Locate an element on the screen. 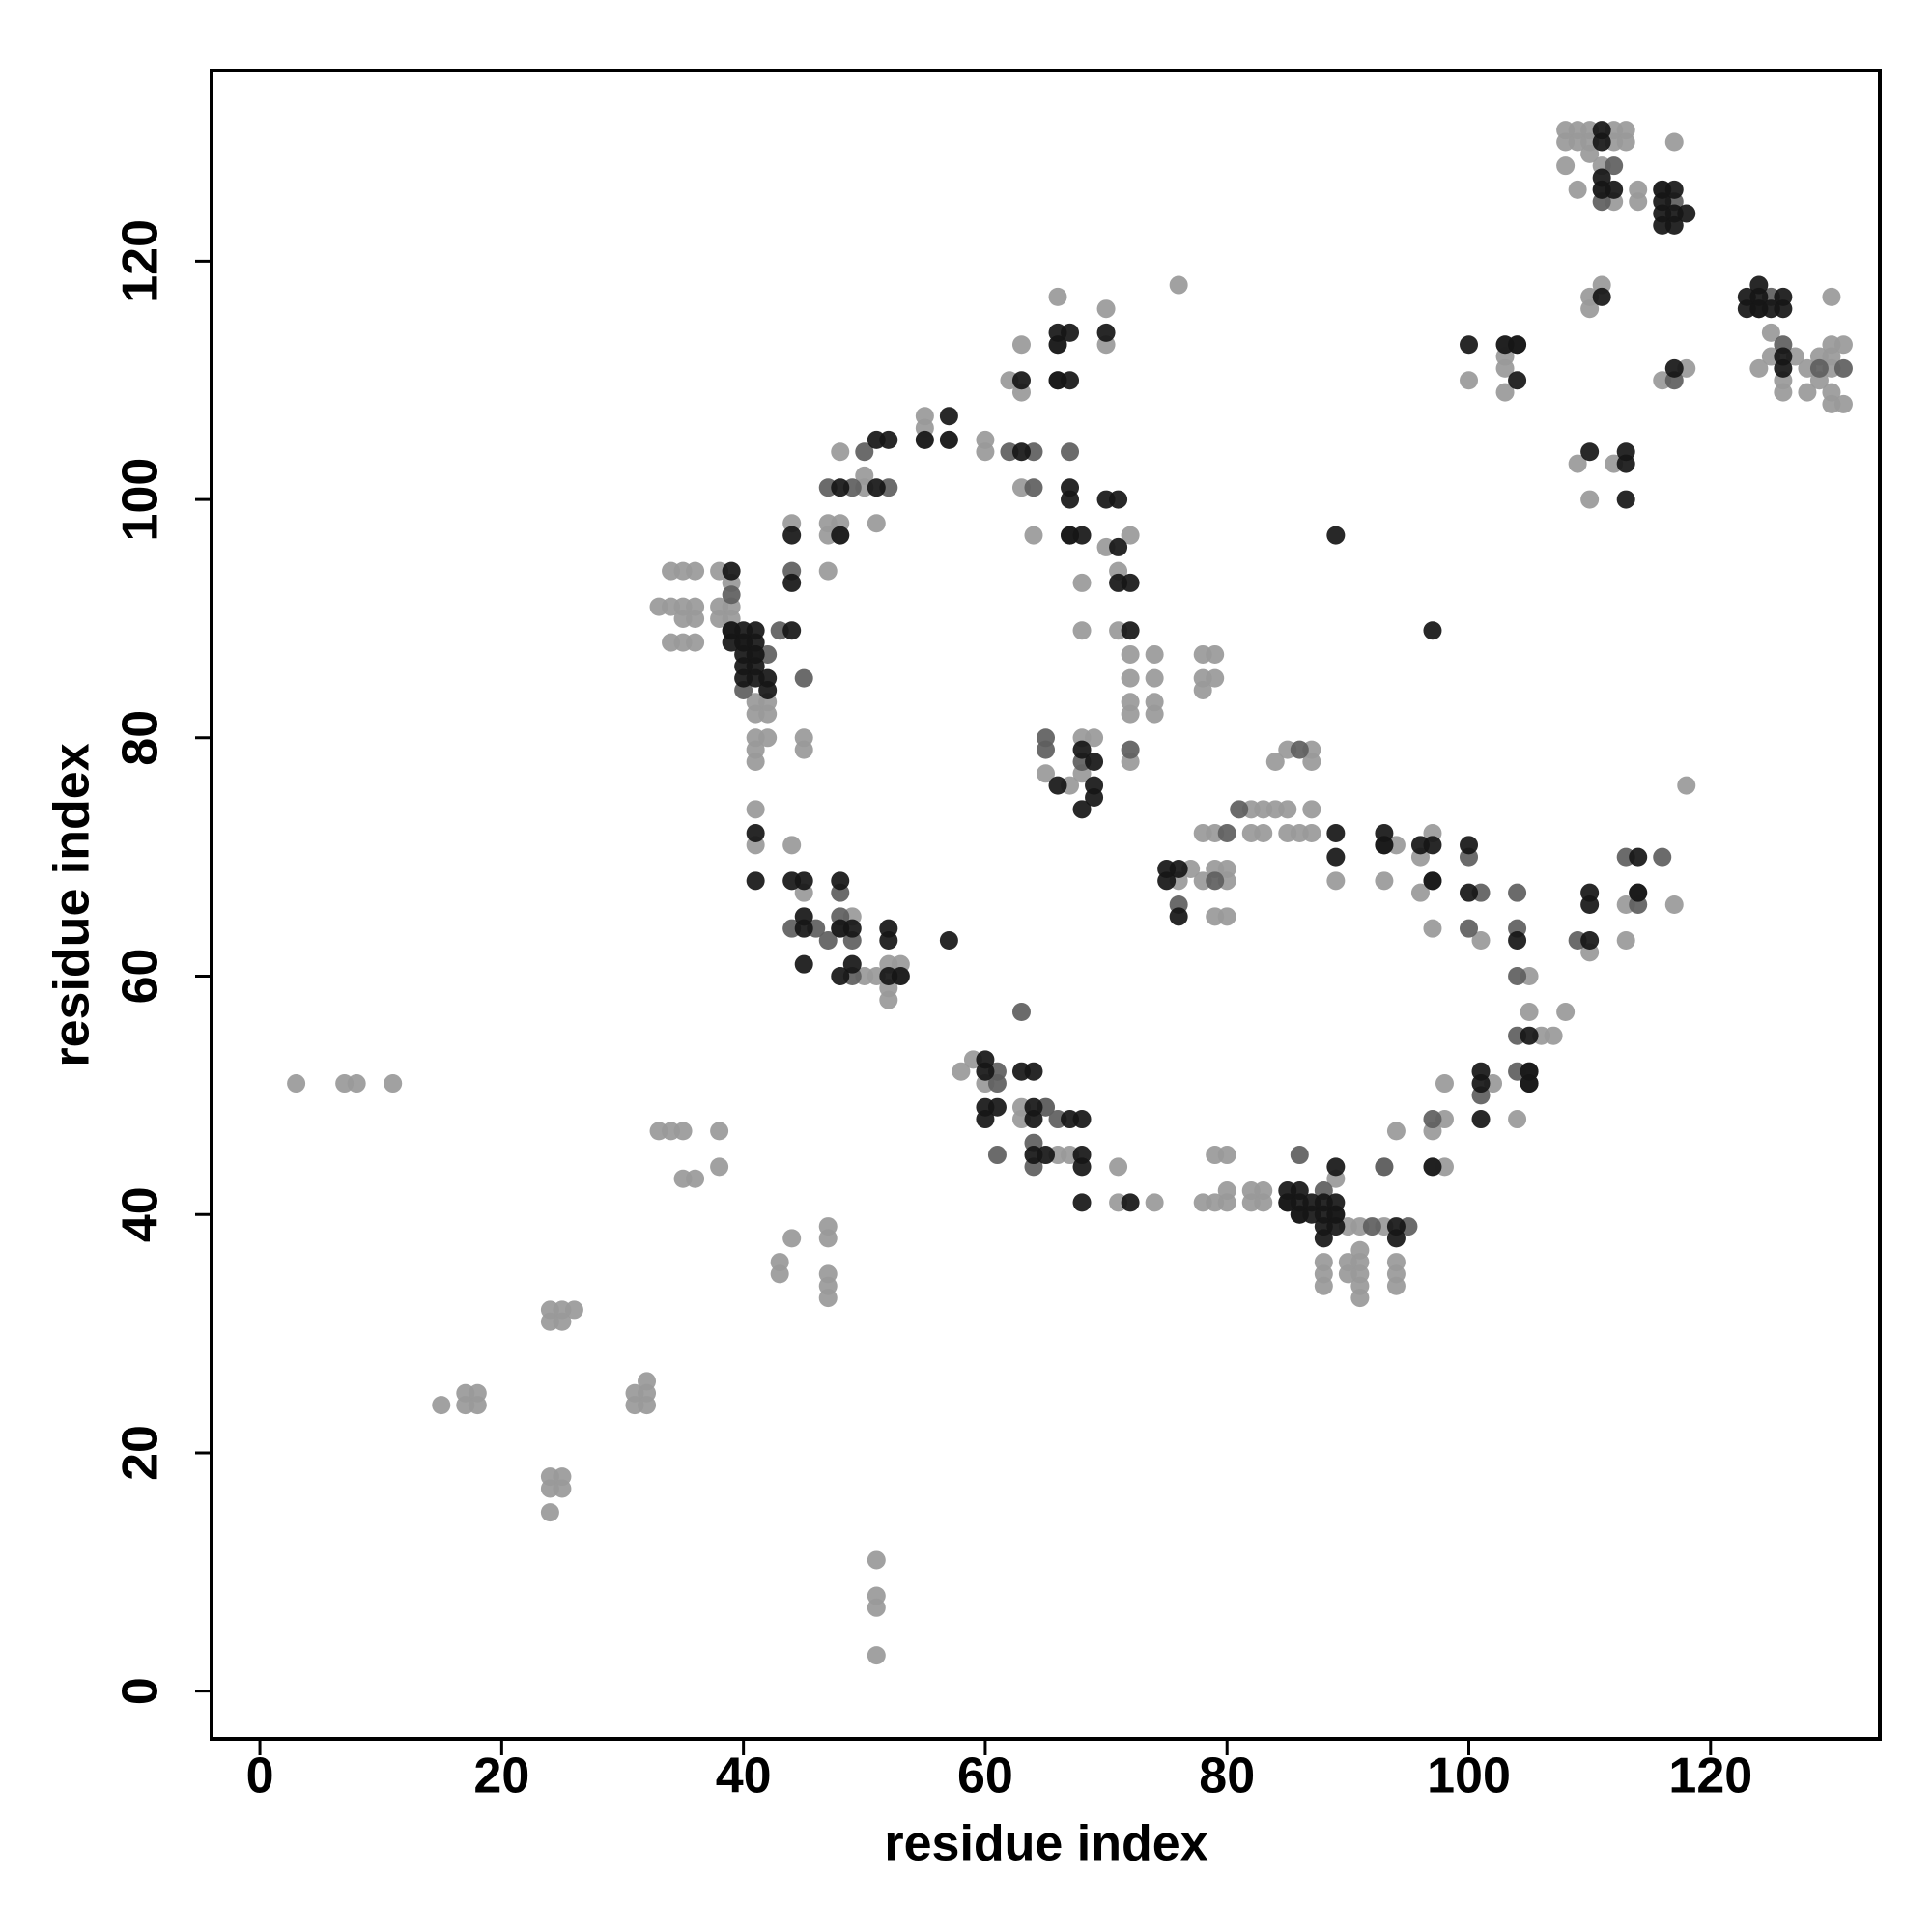 The width and height of the screenshot is (1932, 1932). y-axis-label: residue index is located at coordinates (72, 904).